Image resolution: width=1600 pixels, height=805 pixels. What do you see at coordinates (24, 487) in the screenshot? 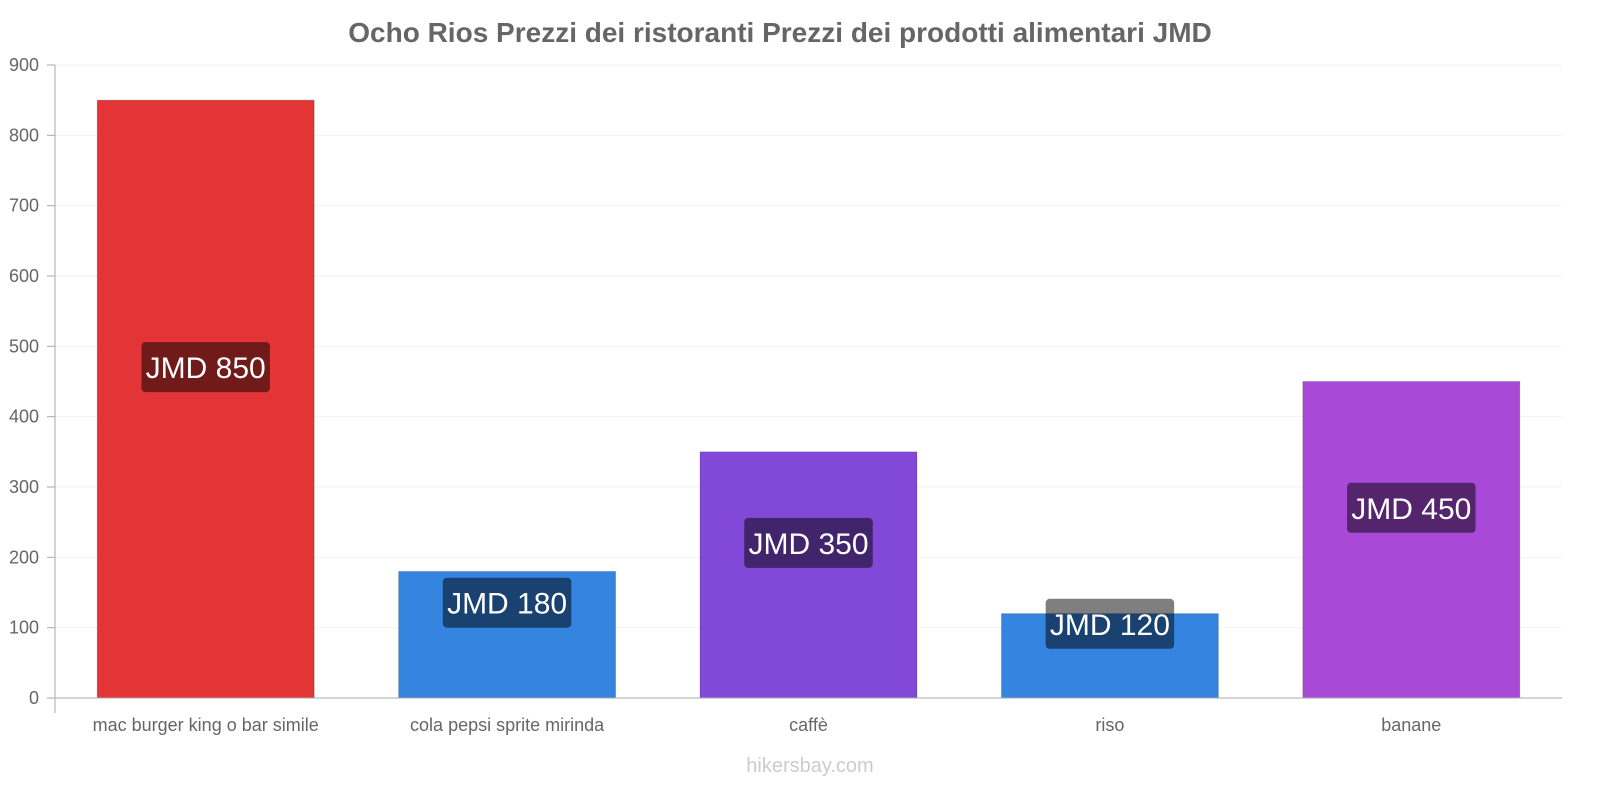
I see `y-tick-label: 300` at bounding box center [24, 487].